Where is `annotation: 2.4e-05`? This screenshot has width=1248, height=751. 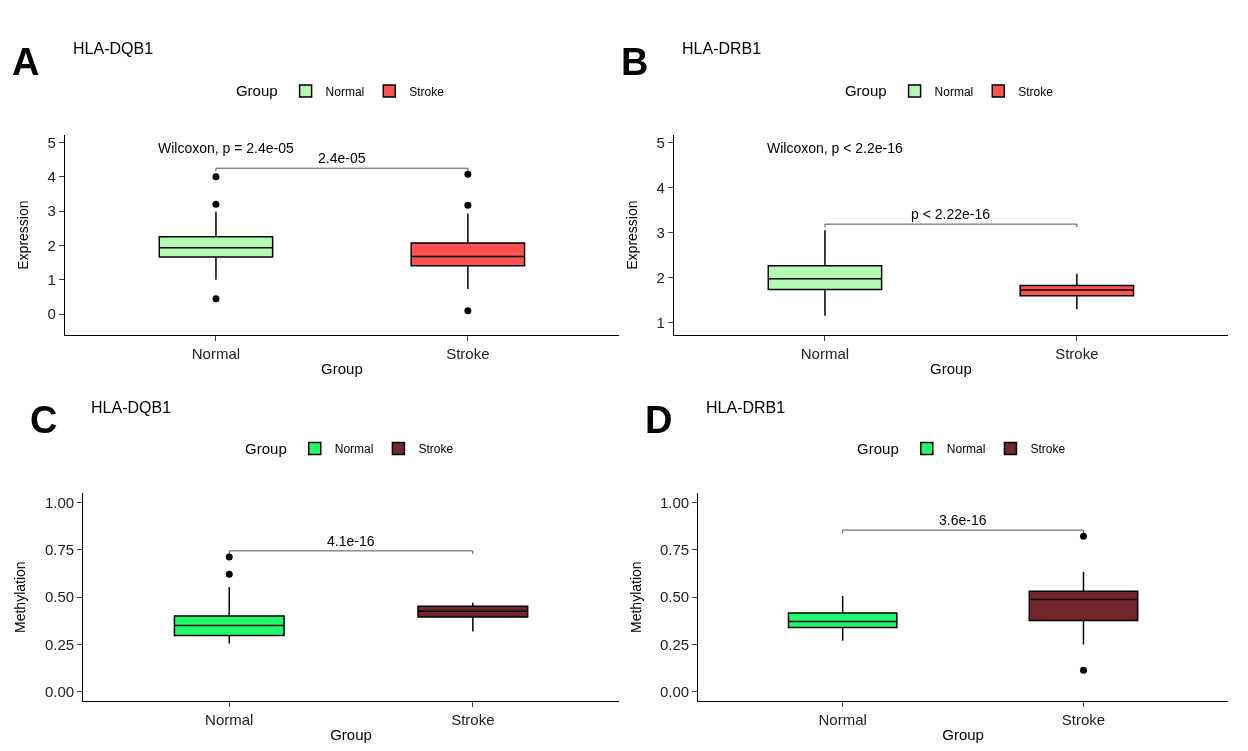
annotation: 2.4e-05 is located at coordinates (342, 158).